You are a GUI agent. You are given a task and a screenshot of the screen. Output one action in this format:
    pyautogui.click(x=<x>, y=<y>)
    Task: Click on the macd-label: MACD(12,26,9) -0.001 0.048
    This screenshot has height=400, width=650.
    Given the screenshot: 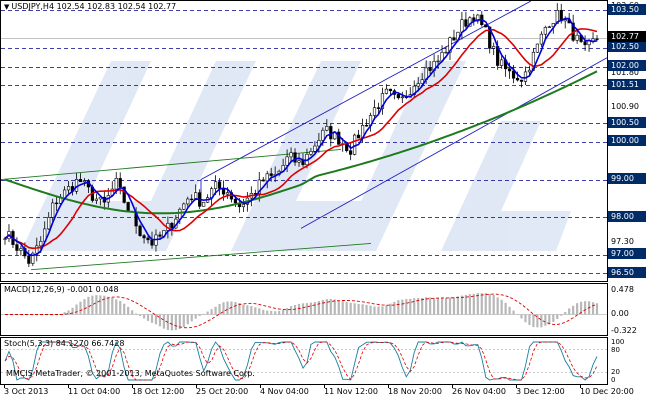 What is the action you would take?
    pyautogui.click(x=61, y=289)
    